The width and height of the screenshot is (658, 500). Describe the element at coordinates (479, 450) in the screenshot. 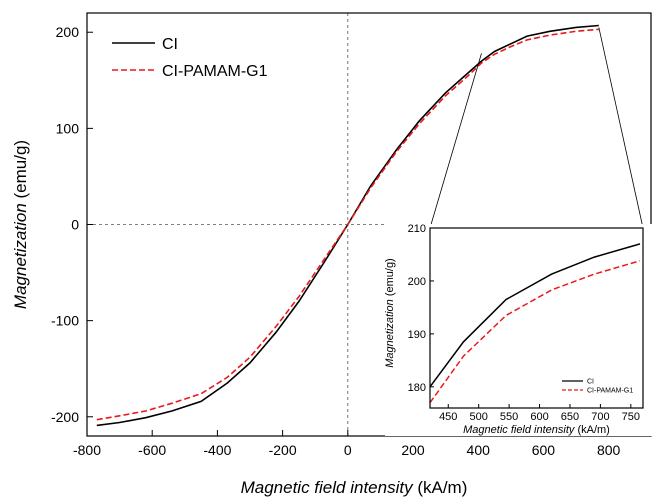

I see `x-tick-label: 400` at that location.